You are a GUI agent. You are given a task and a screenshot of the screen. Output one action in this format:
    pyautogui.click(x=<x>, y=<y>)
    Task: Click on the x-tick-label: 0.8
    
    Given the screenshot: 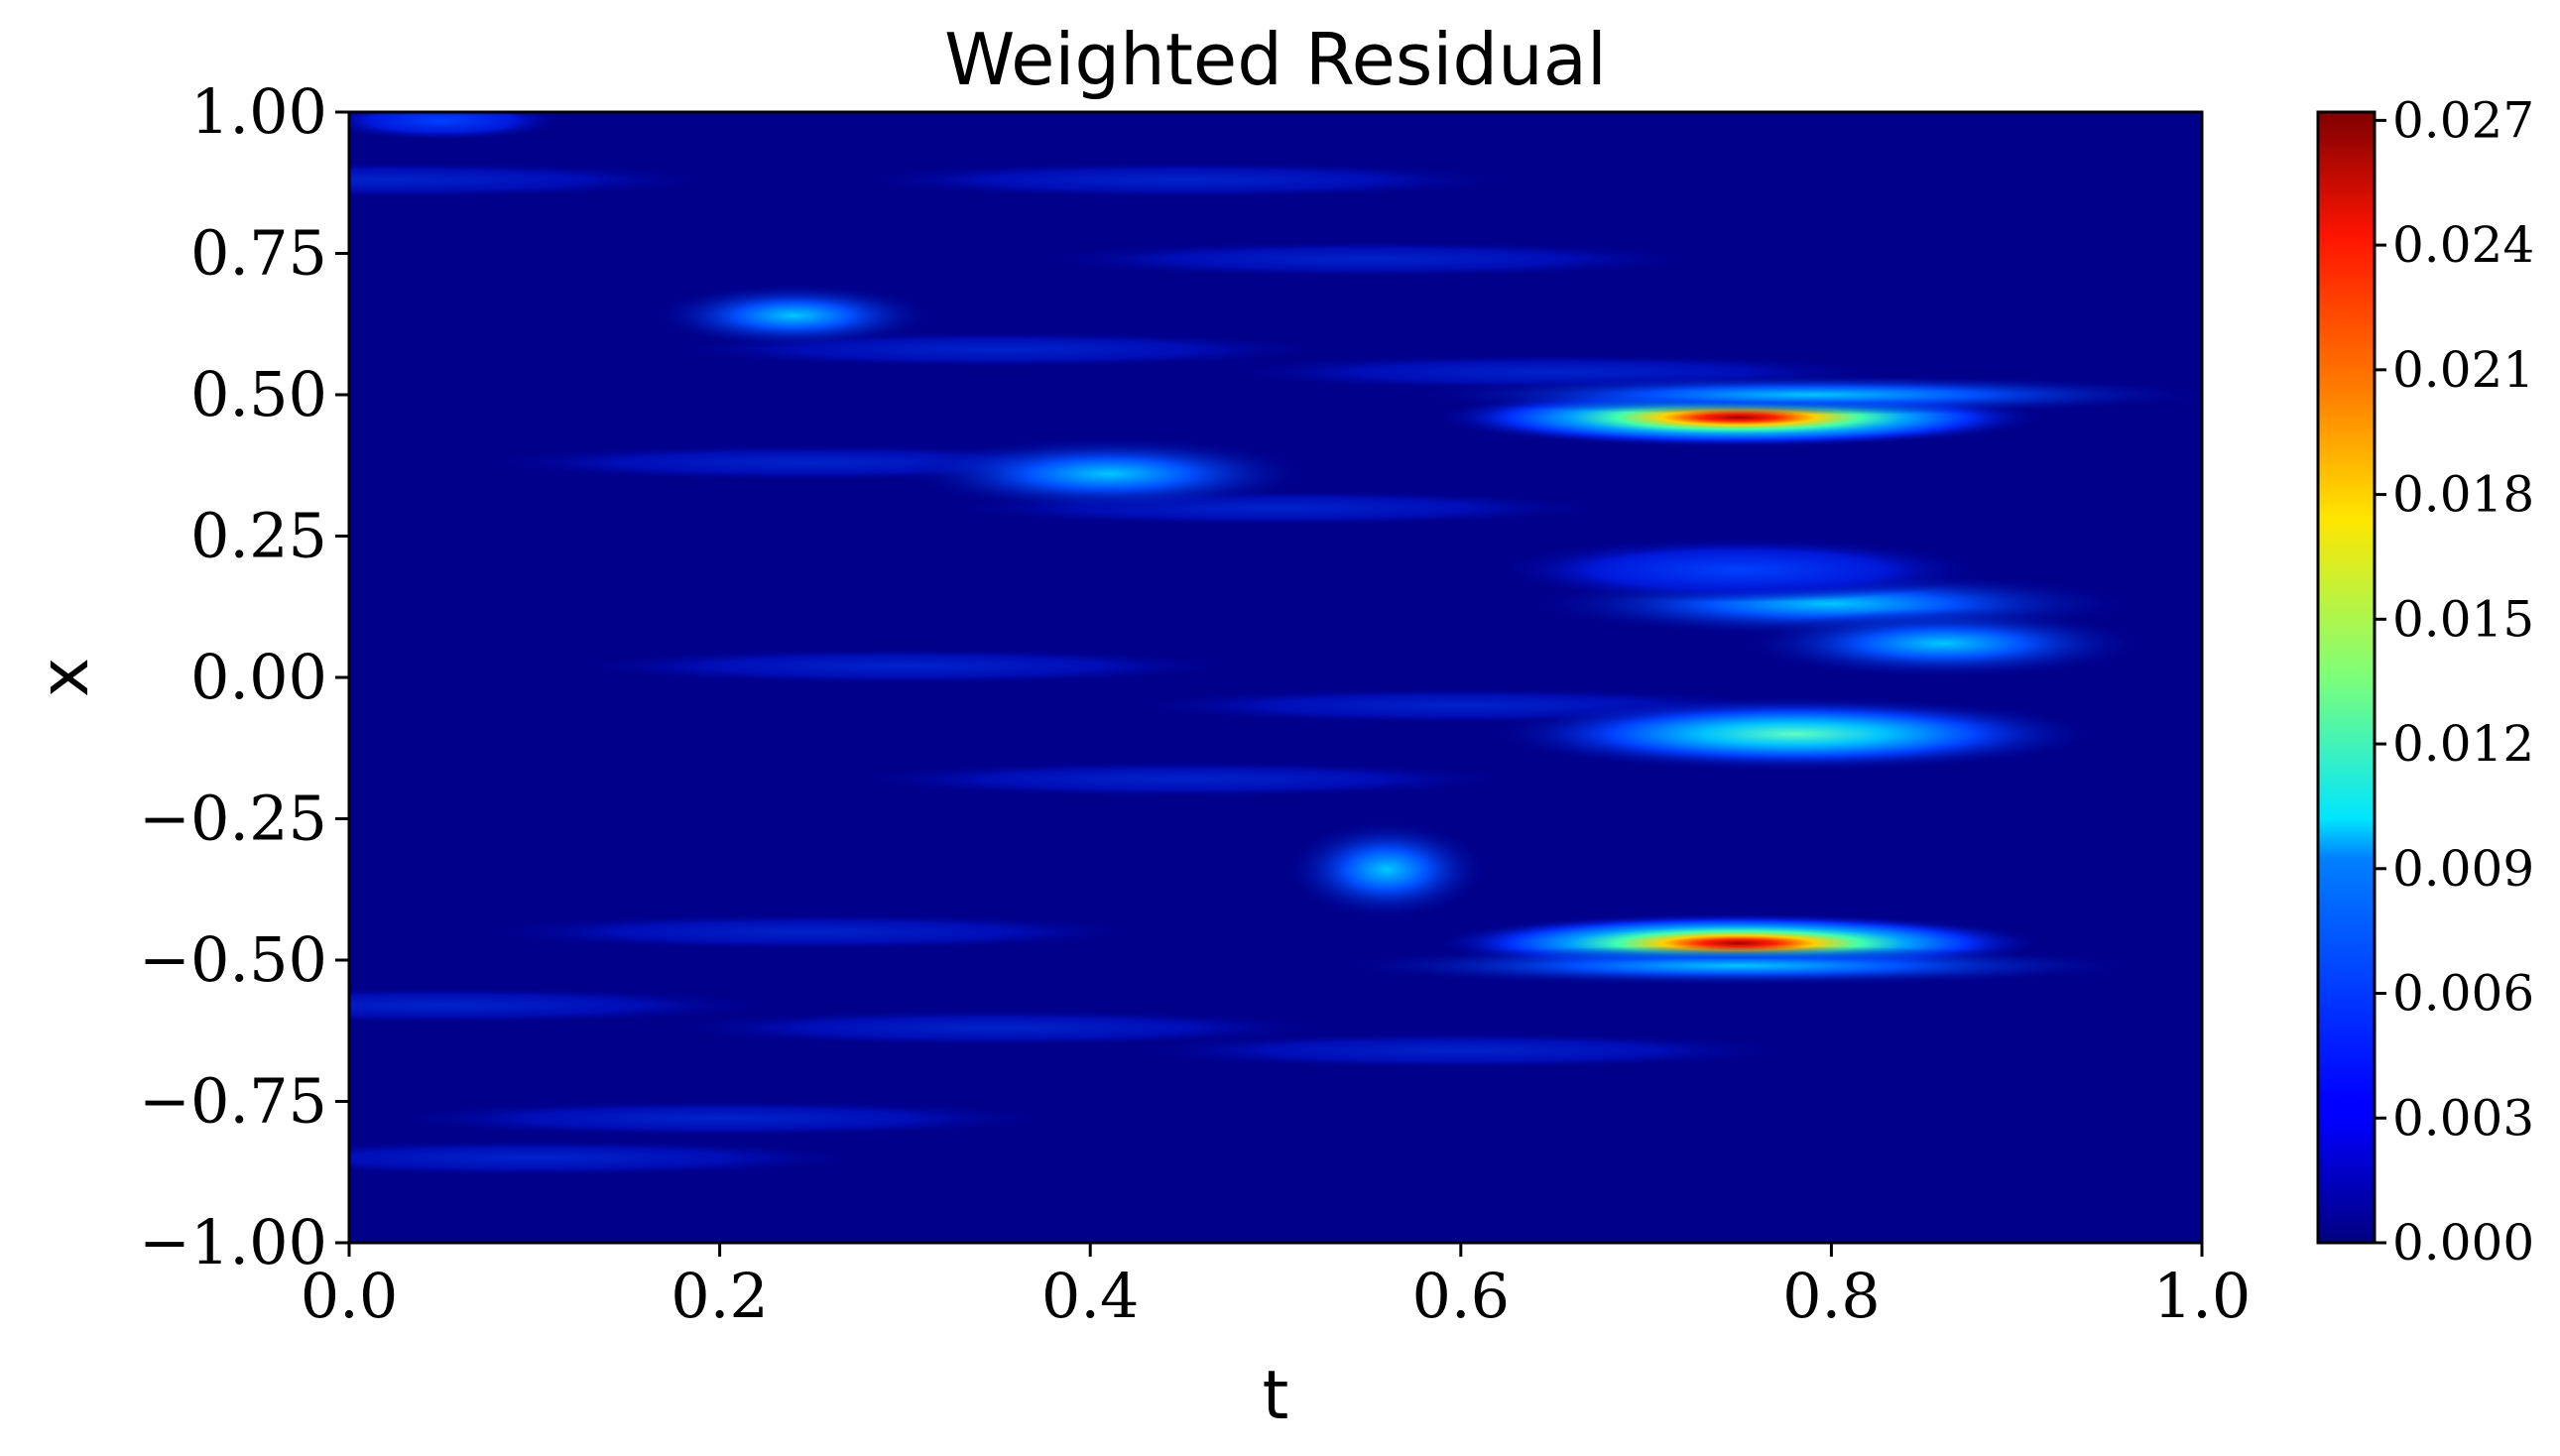 What is the action you would take?
    pyautogui.click(x=1832, y=1296)
    